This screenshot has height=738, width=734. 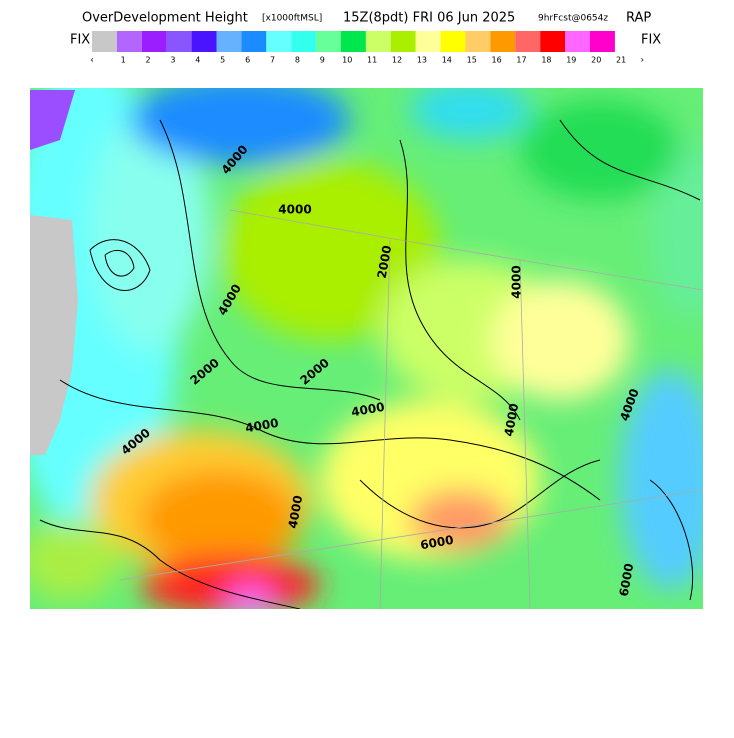 I want to click on colorbar-tick-label: 2, so click(x=147, y=60).